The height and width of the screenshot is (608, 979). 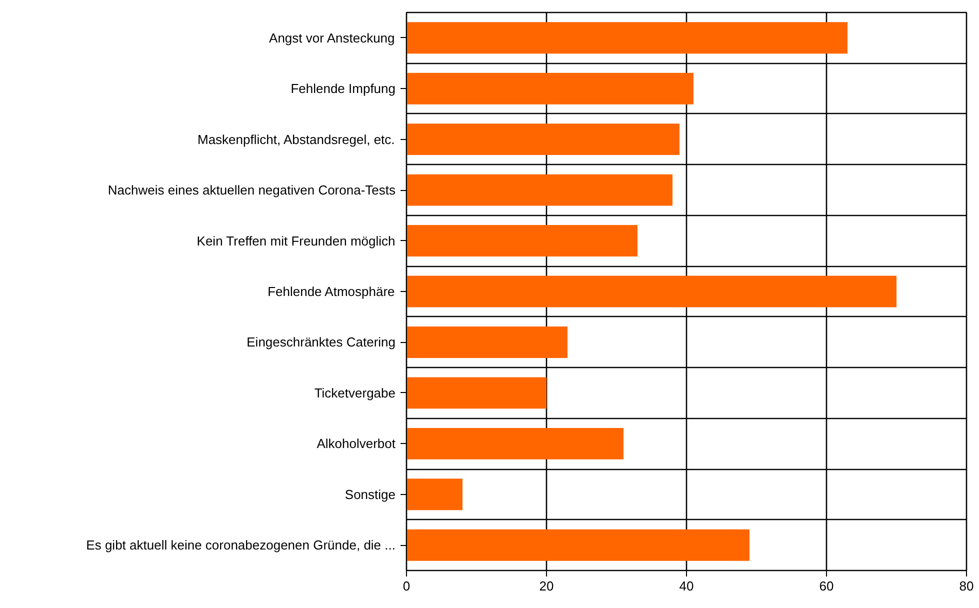 What do you see at coordinates (331, 291) in the screenshot?
I see `y-tick-label: Fehlende Atmosphäre` at bounding box center [331, 291].